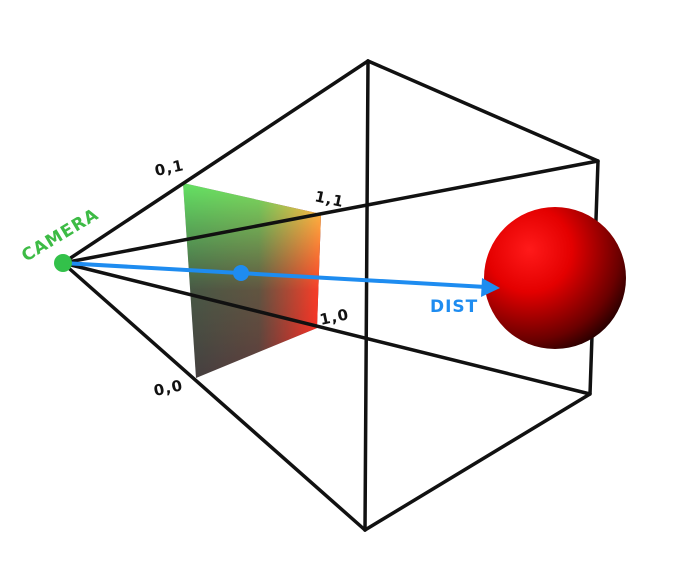 This screenshot has height=585, width=693. Describe the element at coordinates (366, 295) in the screenshot. I see `frustum-far-vertical` at that location.